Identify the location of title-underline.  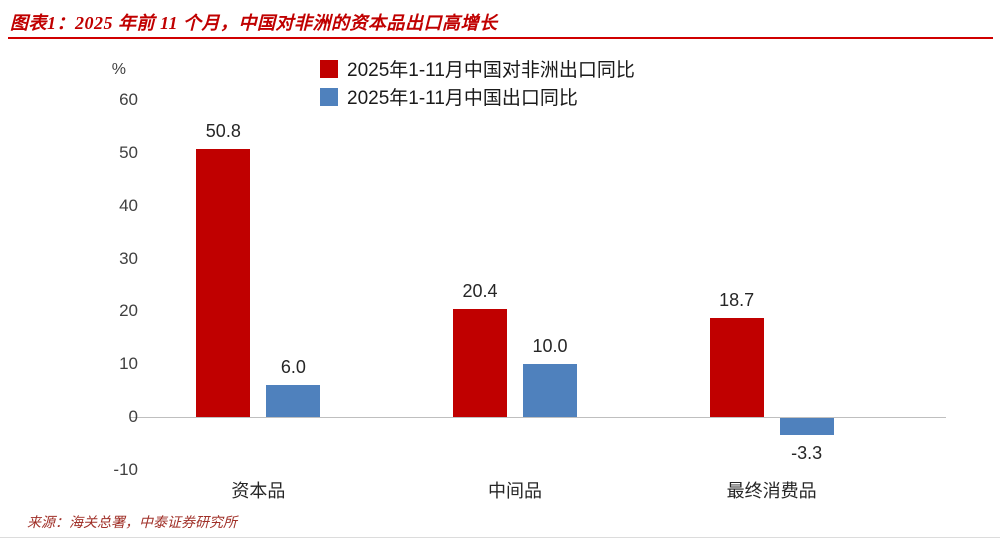
(500, 38).